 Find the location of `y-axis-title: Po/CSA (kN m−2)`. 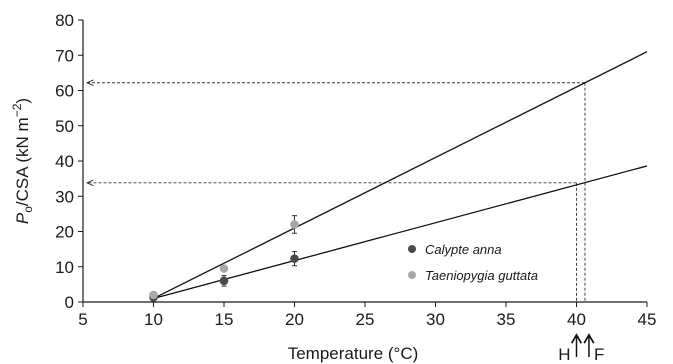

y-axis-title: Po/CSA (kN m−2) is located at coordinates (22, 161).